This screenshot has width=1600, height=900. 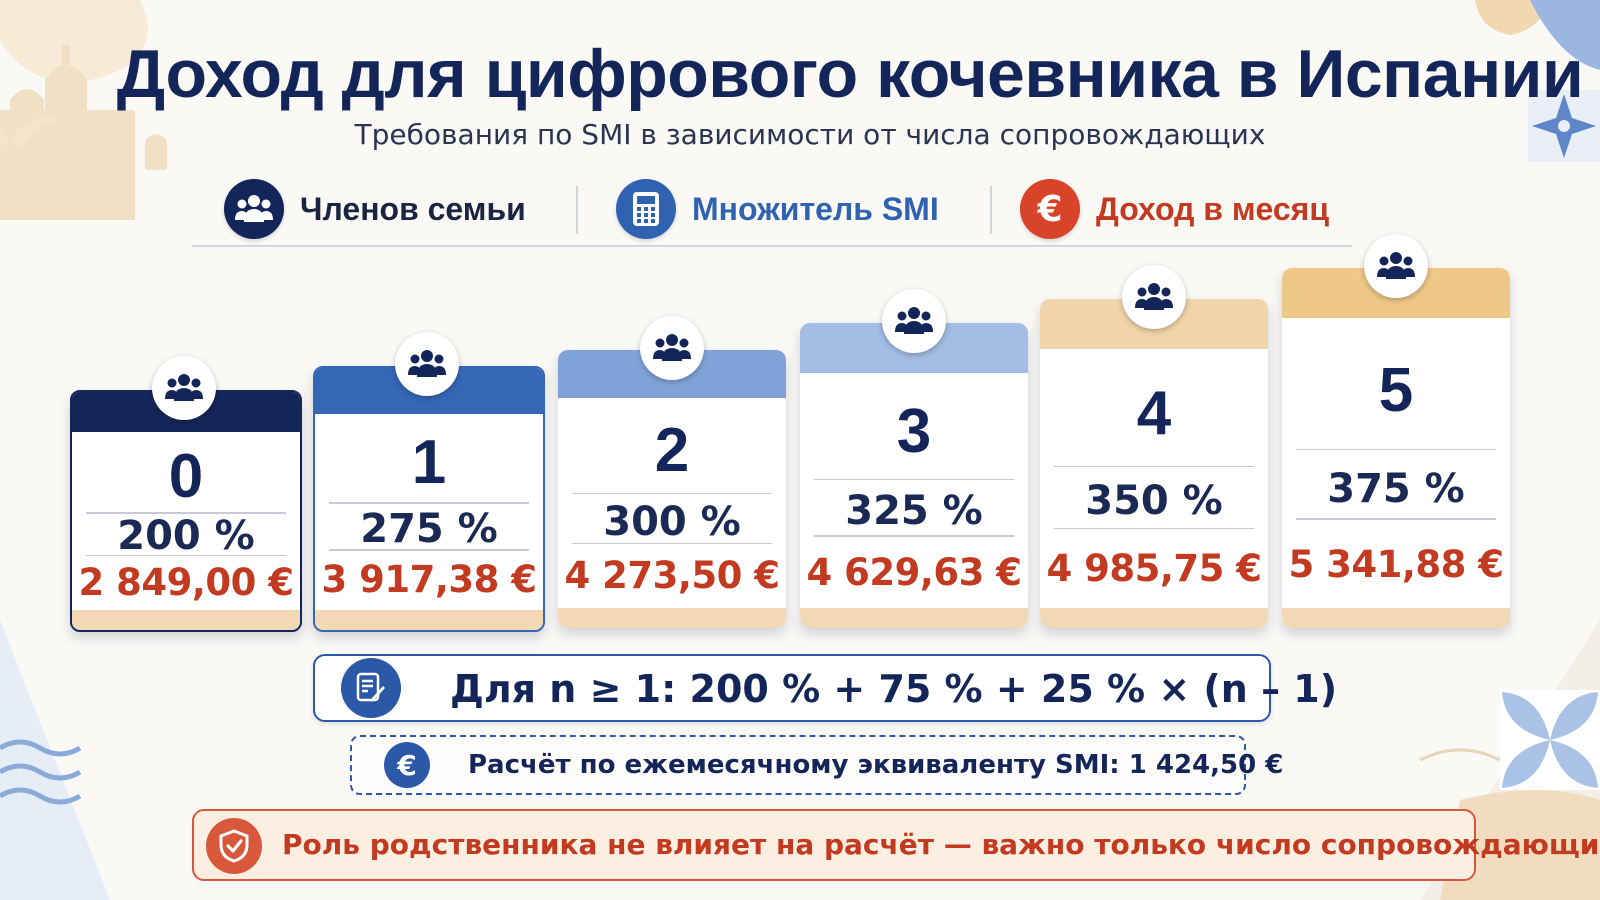 I want to click on income-card: 5 375 % 5 341,88 €, so click(x=1396, y=448).